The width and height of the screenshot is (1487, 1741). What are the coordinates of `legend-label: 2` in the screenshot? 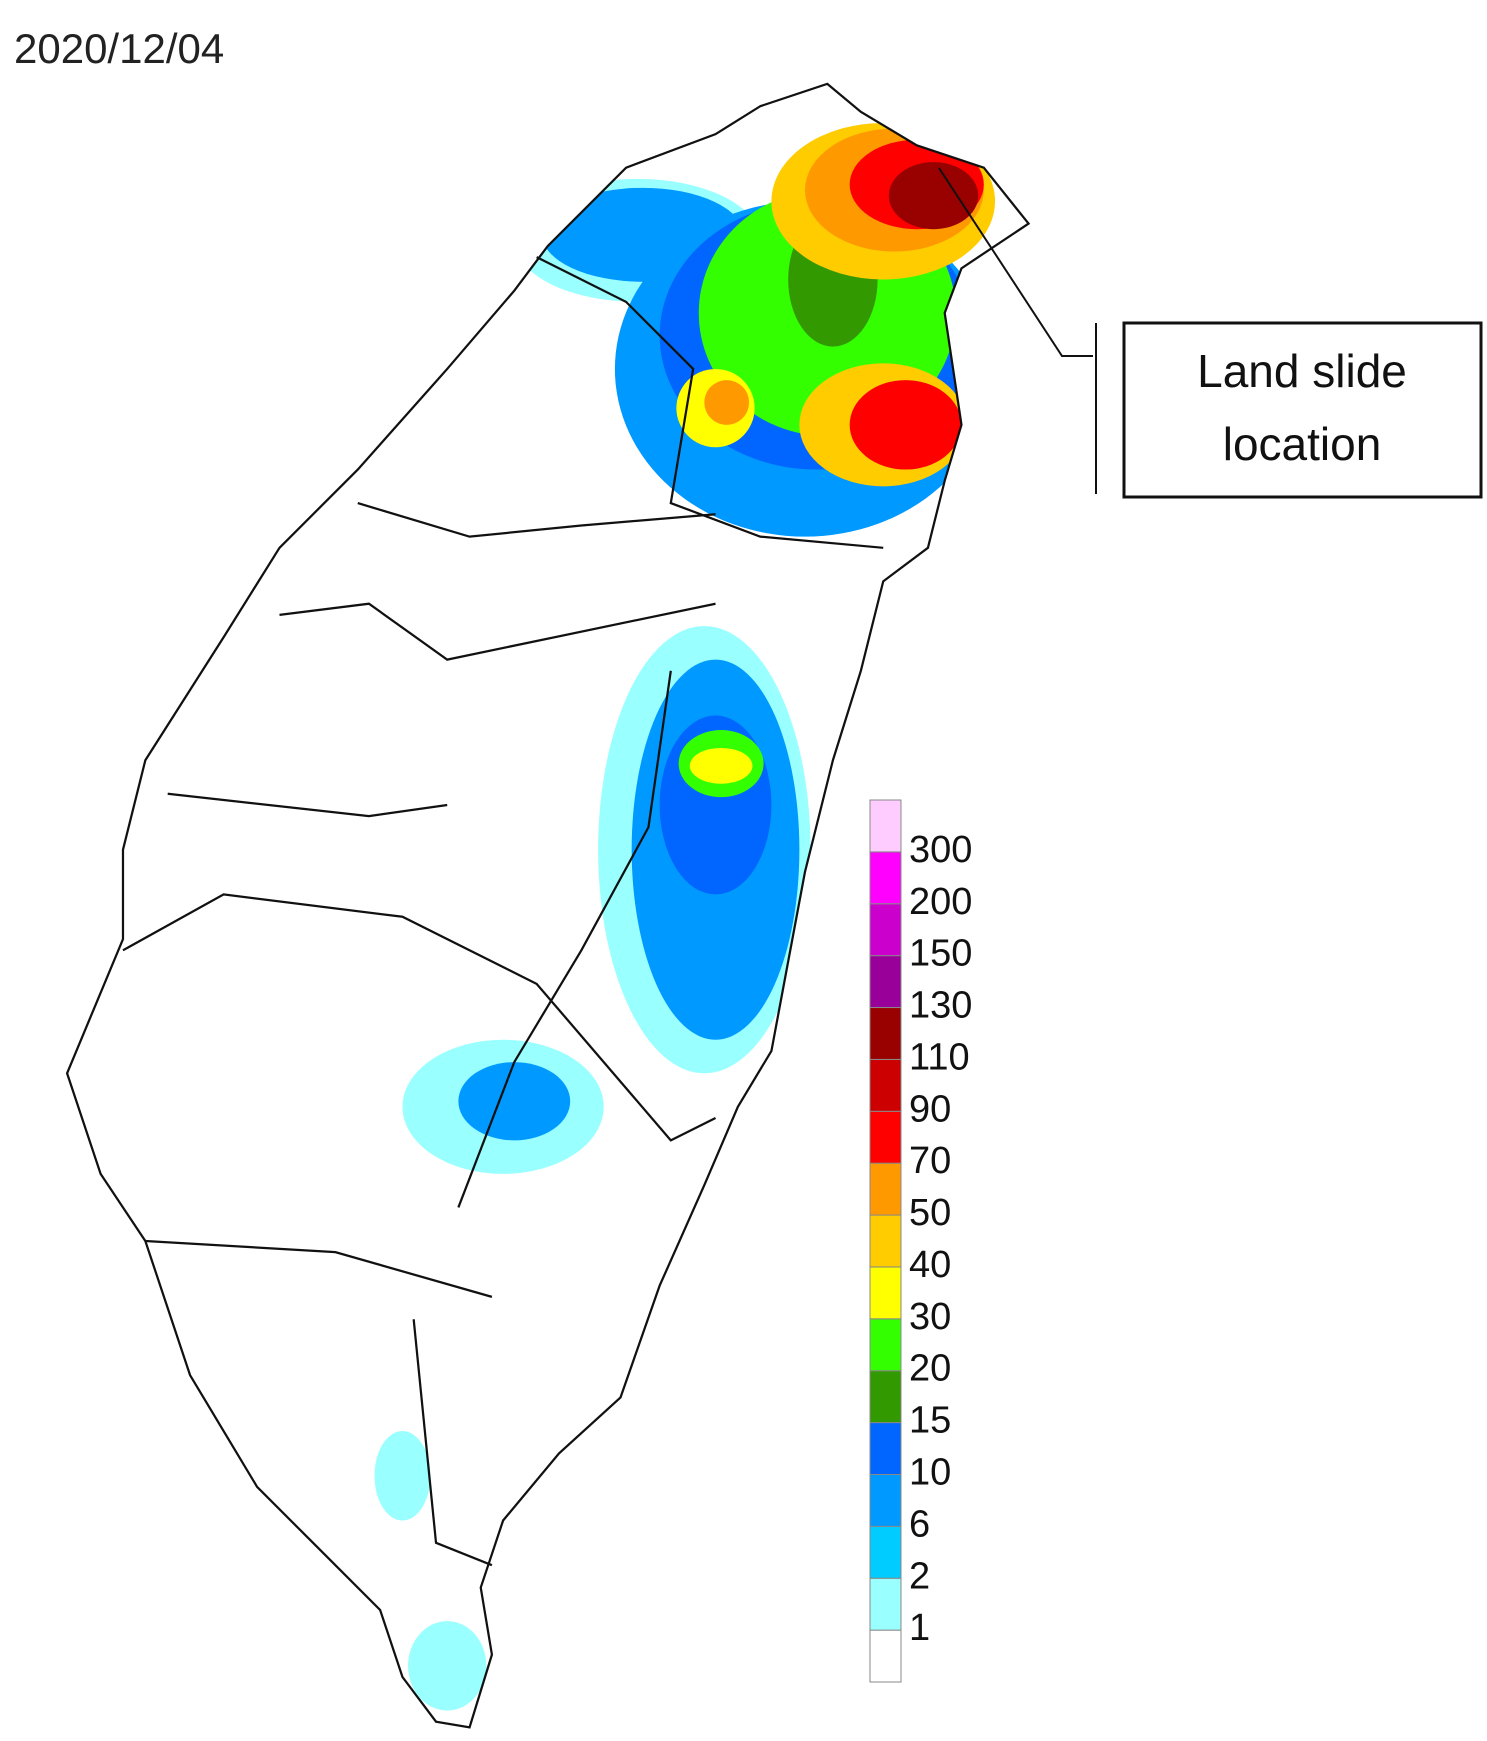 It's located at (919, 1576).